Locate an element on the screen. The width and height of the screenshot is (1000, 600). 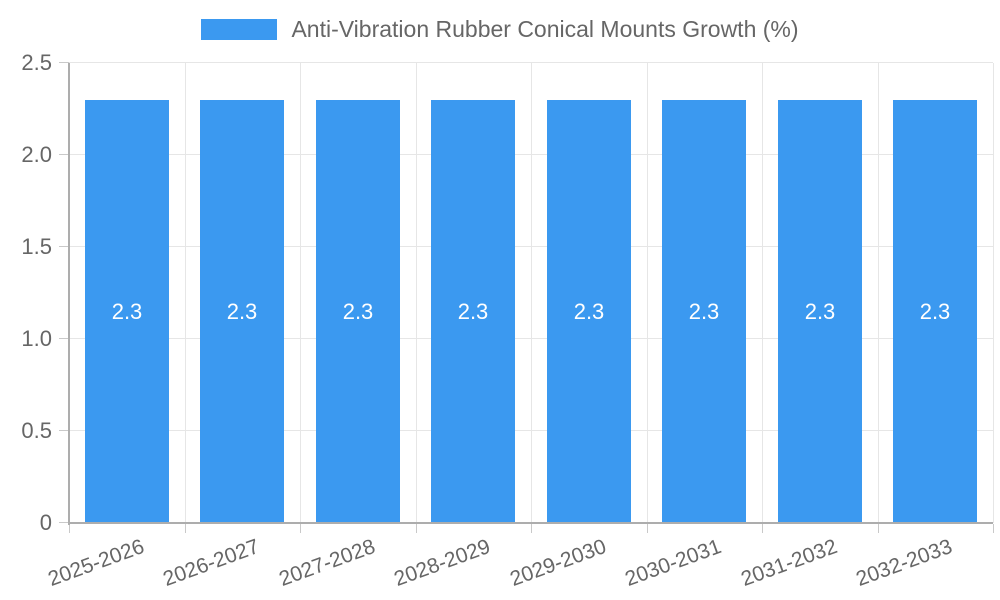
x-category-label: 2029-2030 is located at coordinates (557, 563).